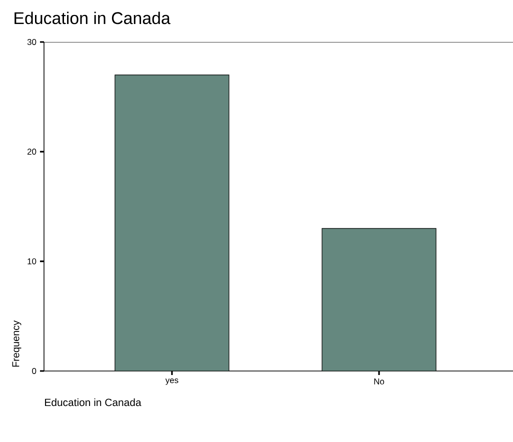 The image size is (513, 442). Describe the element at coordinates (17, 343) in the screenshot. I see `y-axis-title: Frequency` at that location.